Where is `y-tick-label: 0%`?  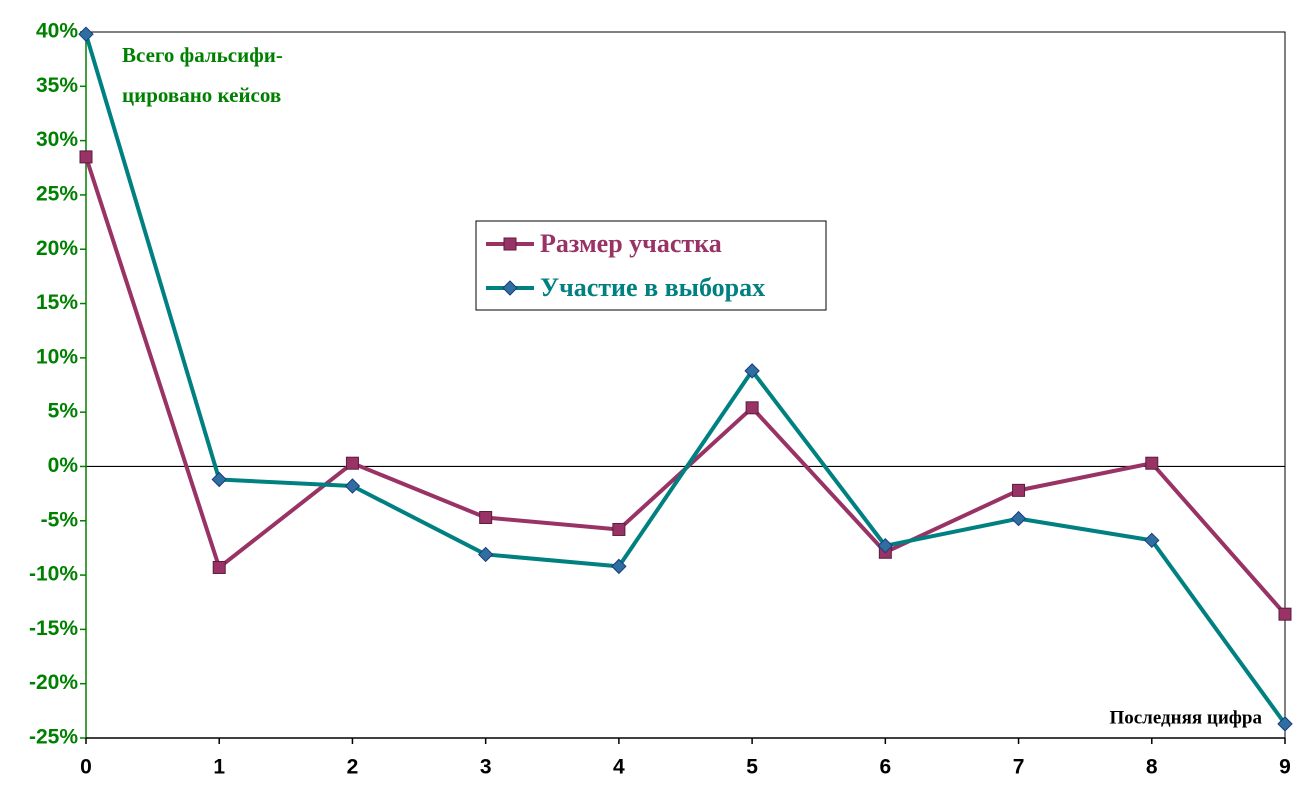
y-tick-label: 0% is located at coordinates (63, 465).